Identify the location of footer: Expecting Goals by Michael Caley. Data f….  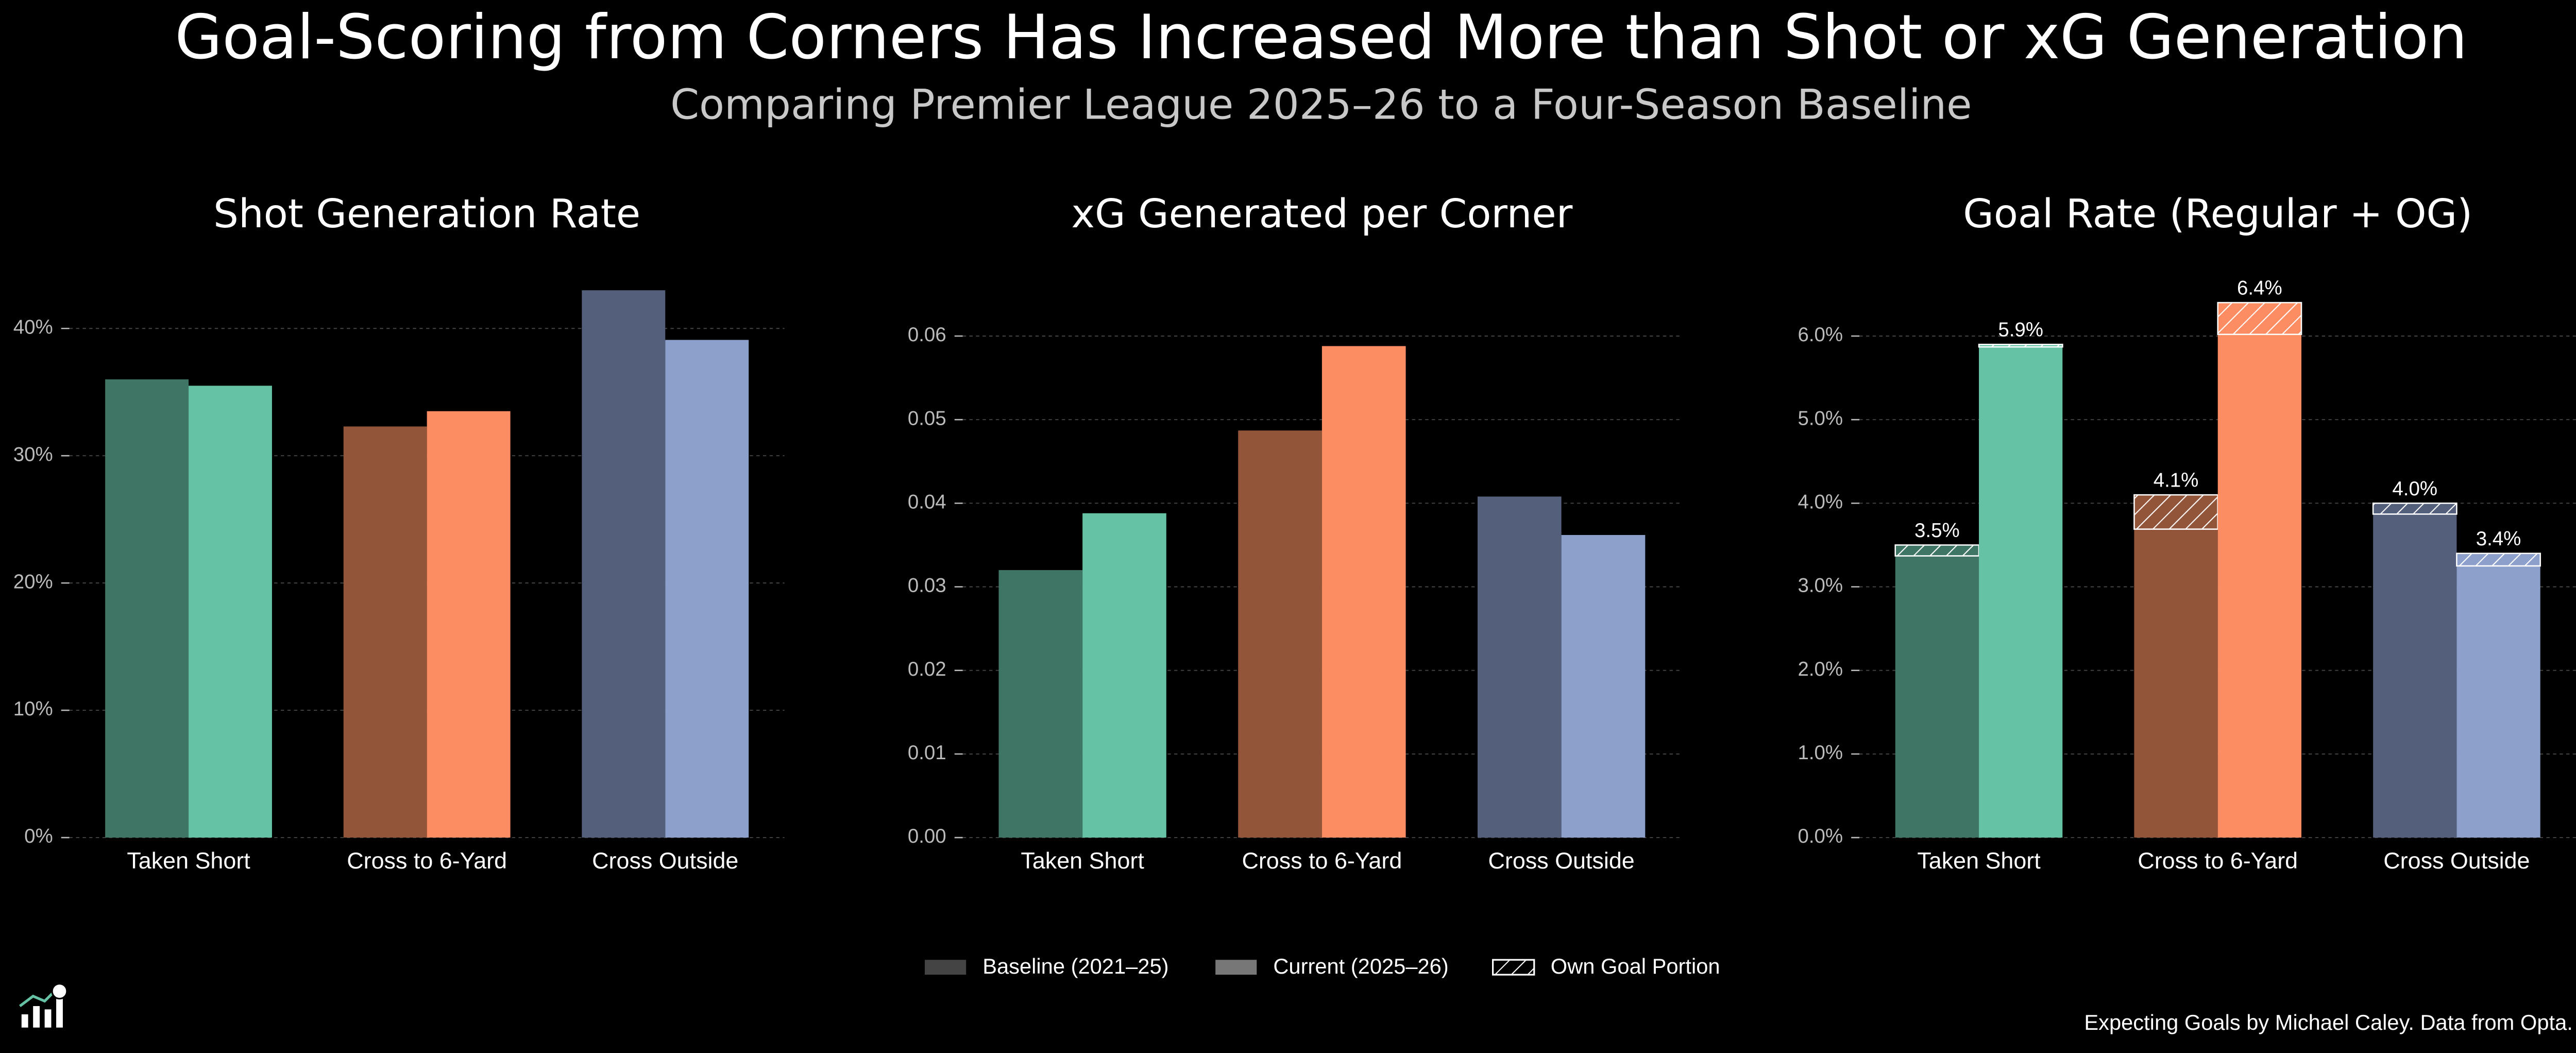
(2328, 1022).